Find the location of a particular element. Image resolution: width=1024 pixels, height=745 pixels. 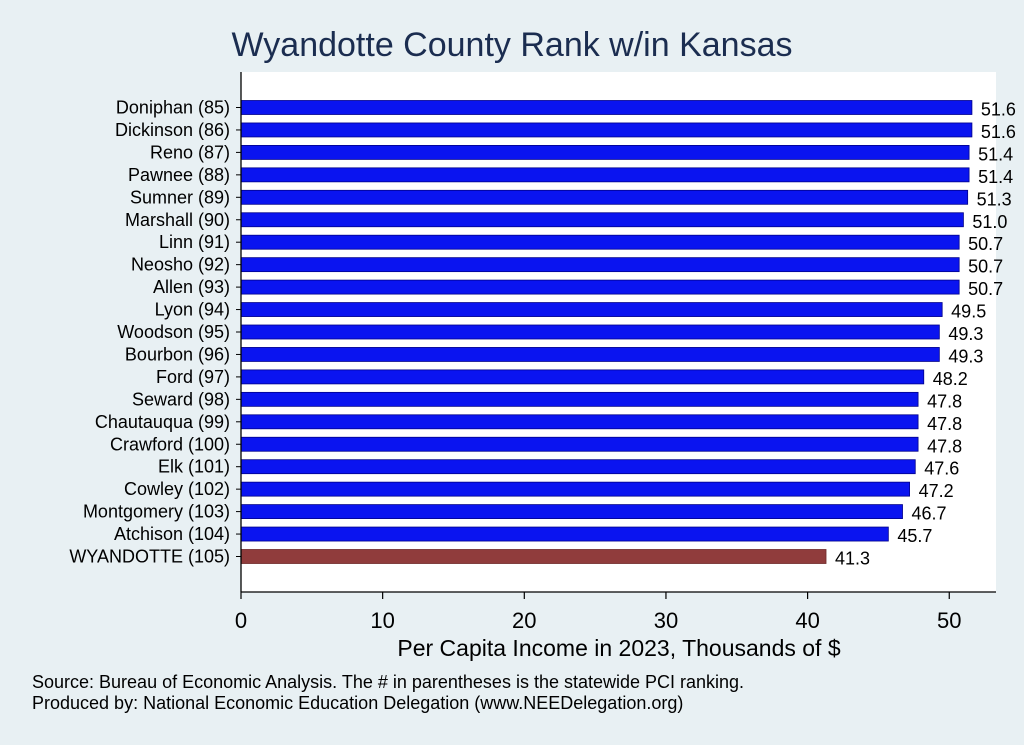

y-tick-label: Sumner (89) is located at coordinates (180, 197).